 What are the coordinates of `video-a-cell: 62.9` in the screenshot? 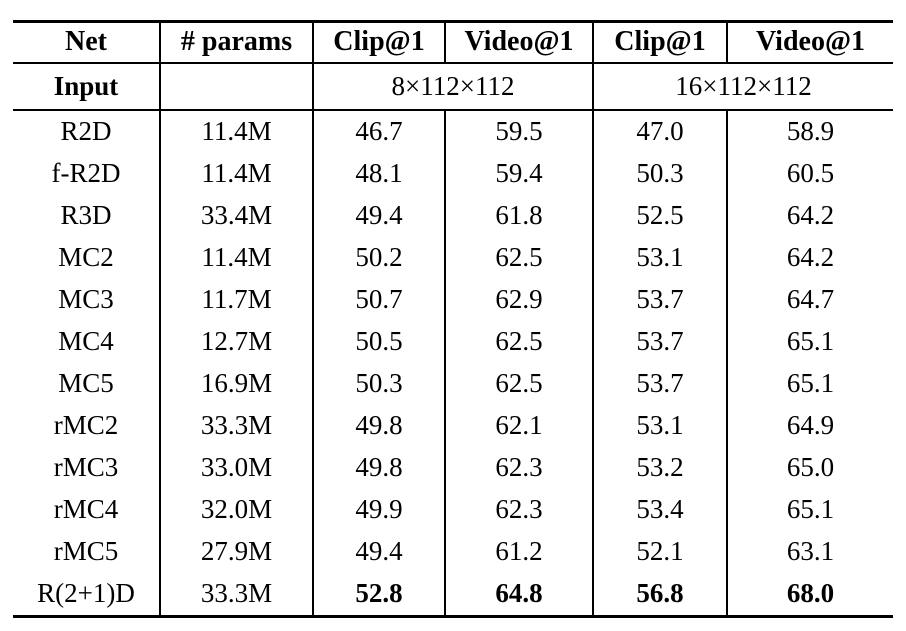 It's located at (518, 300).